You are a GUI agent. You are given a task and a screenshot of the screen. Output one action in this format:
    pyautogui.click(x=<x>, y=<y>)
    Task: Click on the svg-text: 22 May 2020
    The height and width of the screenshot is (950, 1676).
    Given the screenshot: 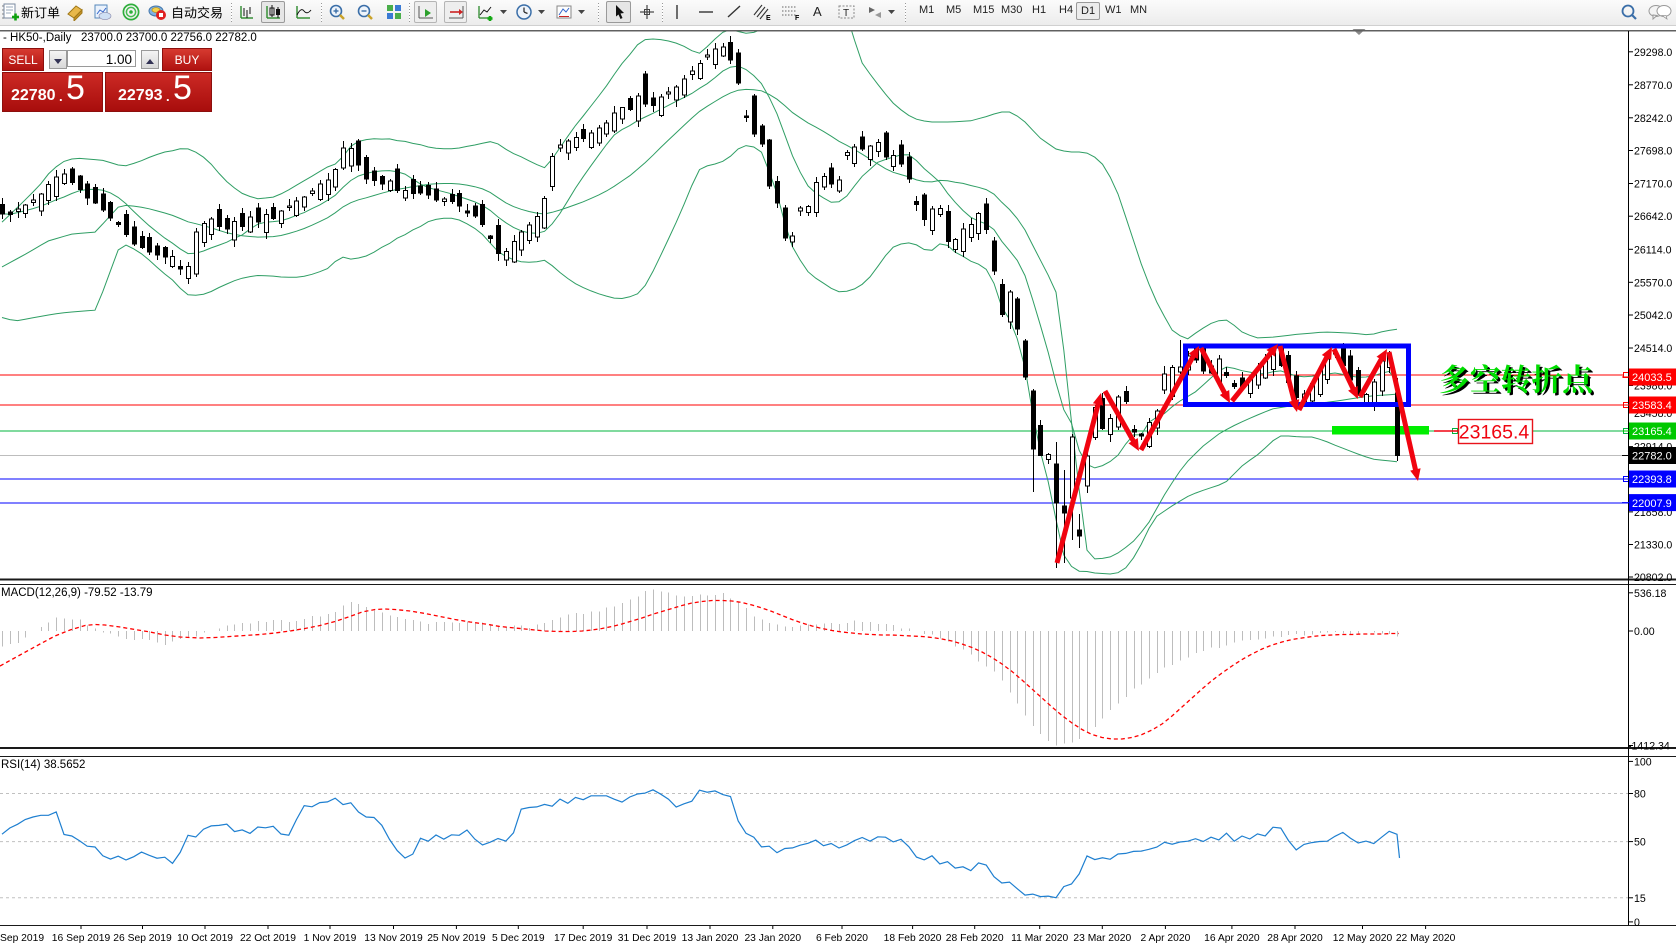 What is the action you would take?
    pyautogui.click(x=1426, y=938)
    